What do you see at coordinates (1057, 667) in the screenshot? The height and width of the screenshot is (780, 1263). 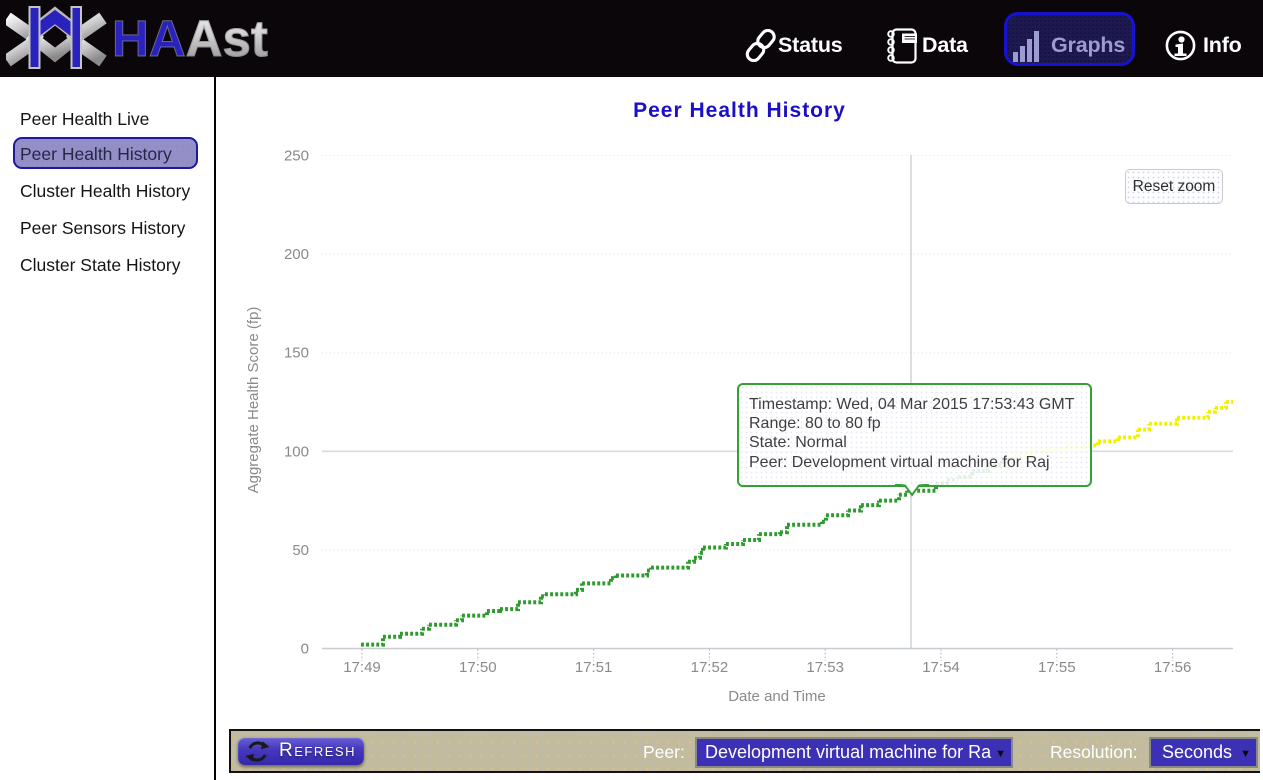 I see `svg-text: 17:55` at bounding box center [1057, 667].